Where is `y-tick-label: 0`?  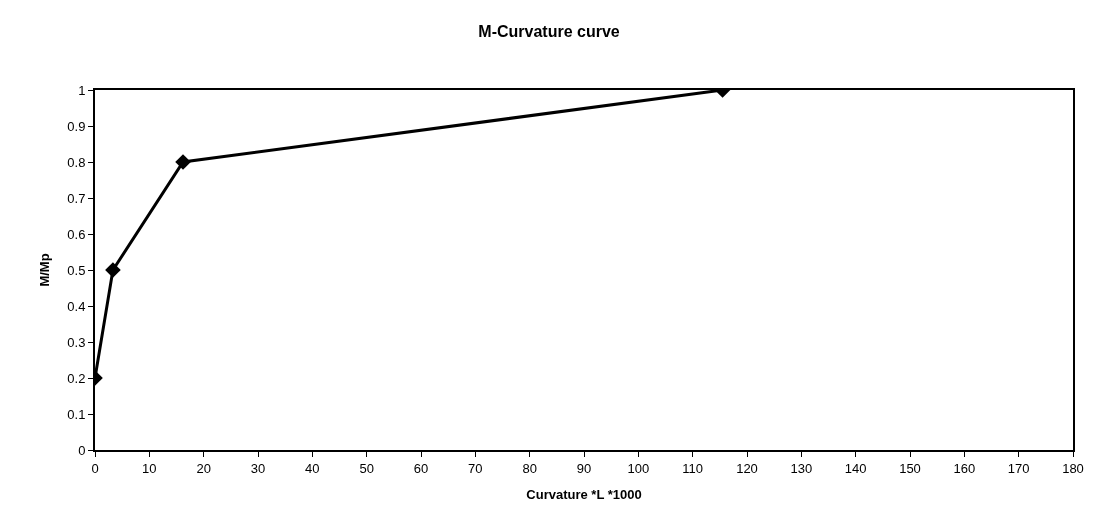 y-tick-label: 0 is located at coordinates (82, 450).